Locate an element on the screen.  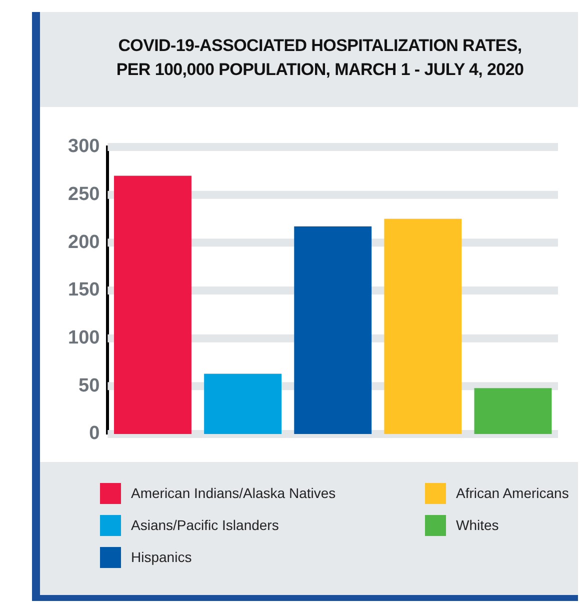
y-tick-label: 300 is located at coordinates (84, 147).